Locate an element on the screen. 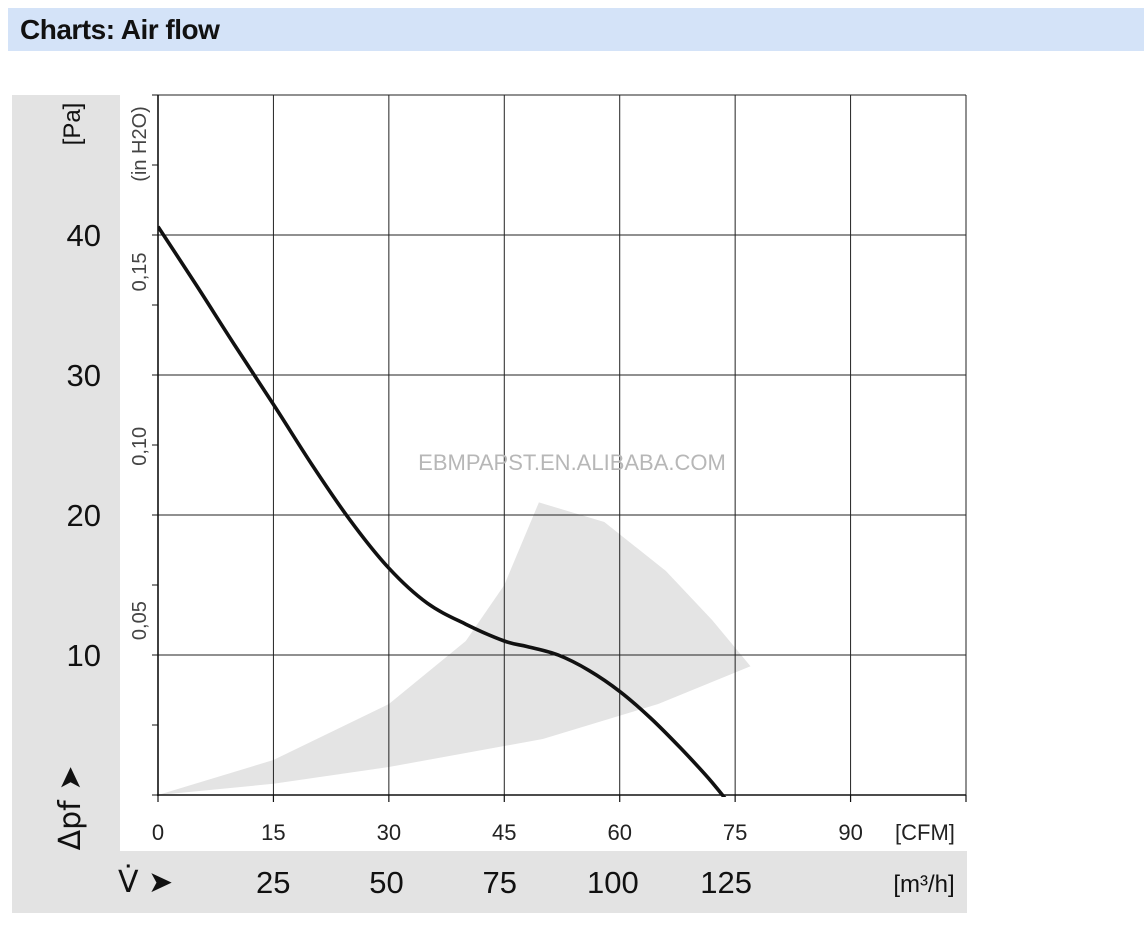 The height and width of the screenshot is (925, 1144). secondary-x-axis-label: V̇ ➤ is located at coordinates (145, 882).